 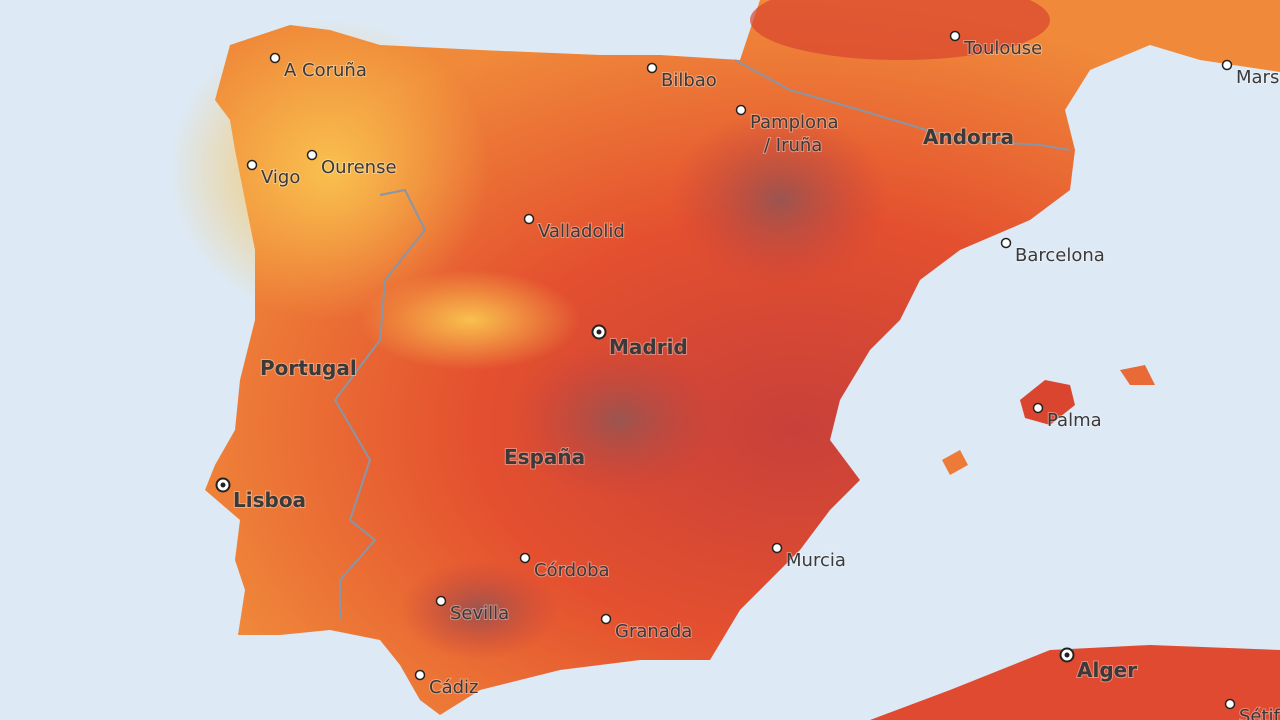 I want to click on city-label: Sevilla, so click(x=479, y=613).